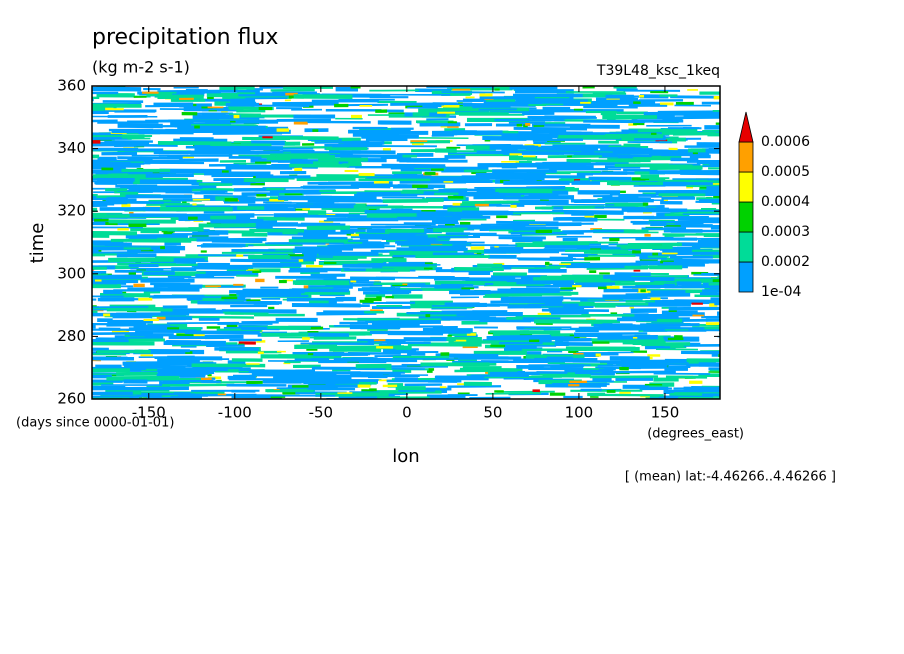 The image size is (904, 654). What do you see at coordinates (71, 86) in the screenshot?
I see `y-tick-label: 360` at bounding box center [71, 86].